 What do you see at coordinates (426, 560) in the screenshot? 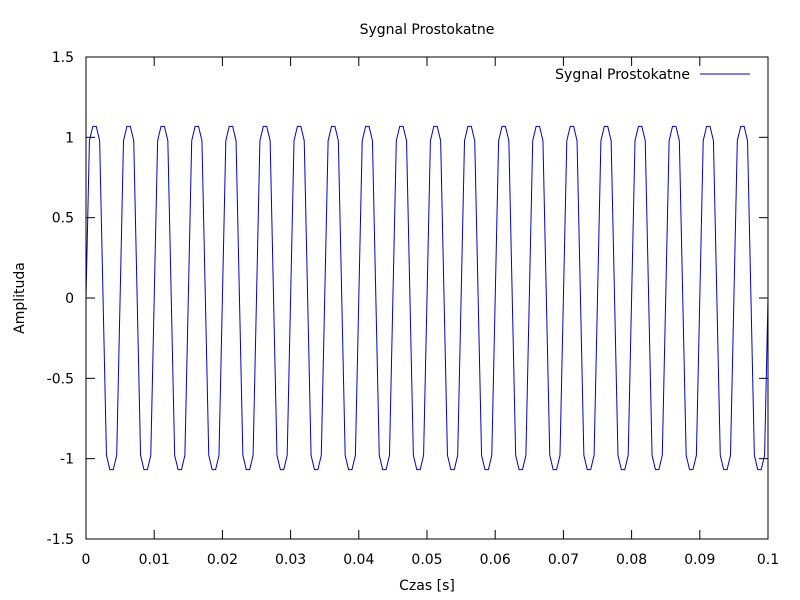
I see `x-tick-label: 0.05` at bounding box center [426, 560].